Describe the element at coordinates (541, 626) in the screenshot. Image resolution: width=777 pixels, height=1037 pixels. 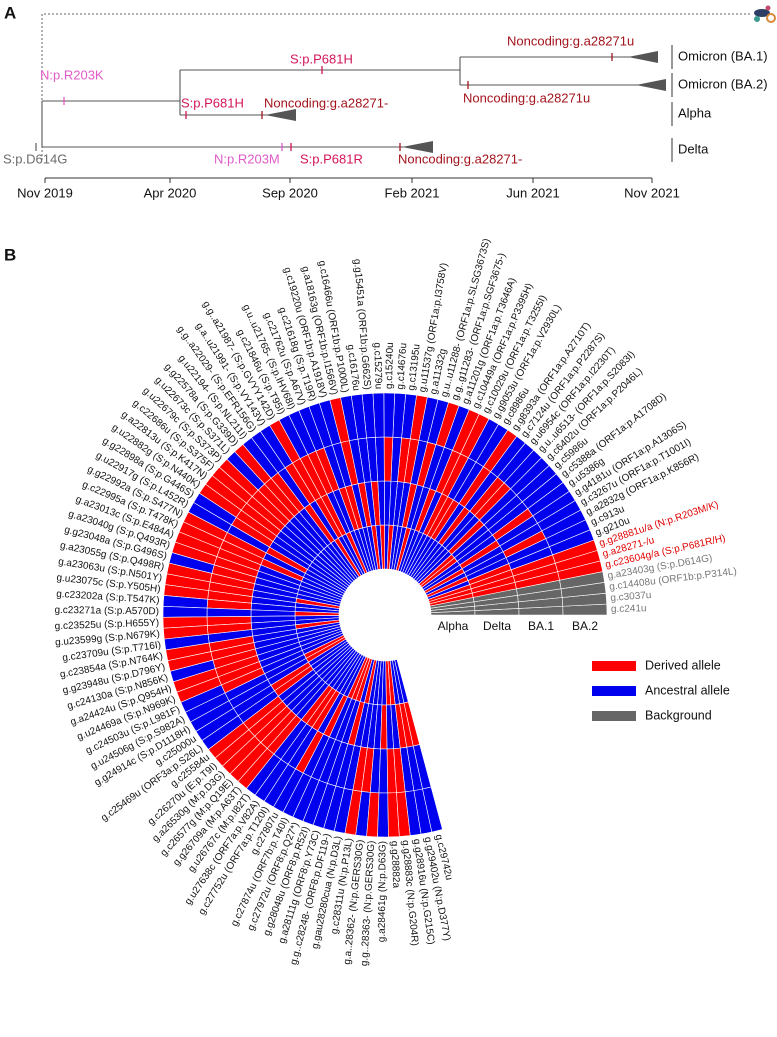
I see `ring-label: BA.1` at that location.